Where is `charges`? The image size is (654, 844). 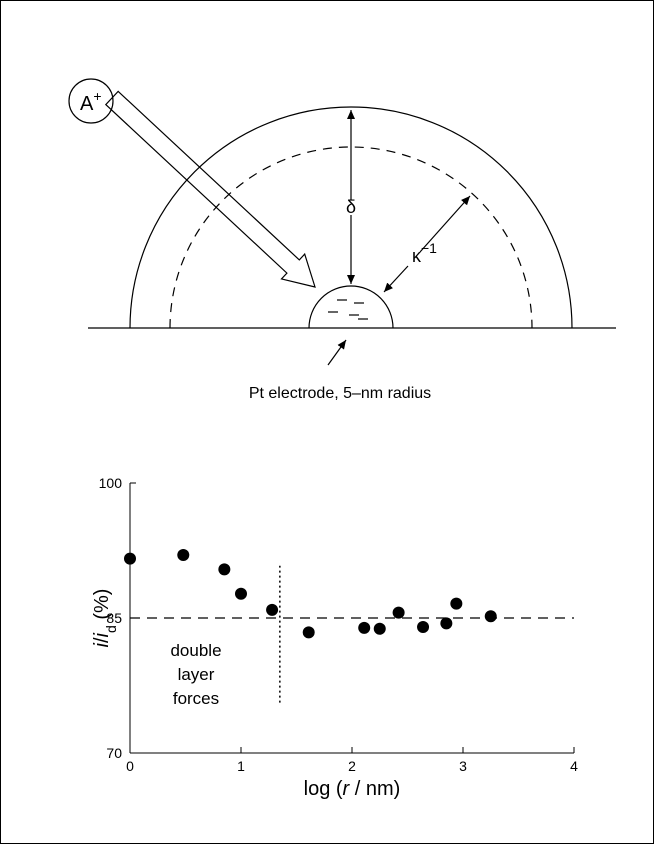
charges is located at coordinates (348, 309).